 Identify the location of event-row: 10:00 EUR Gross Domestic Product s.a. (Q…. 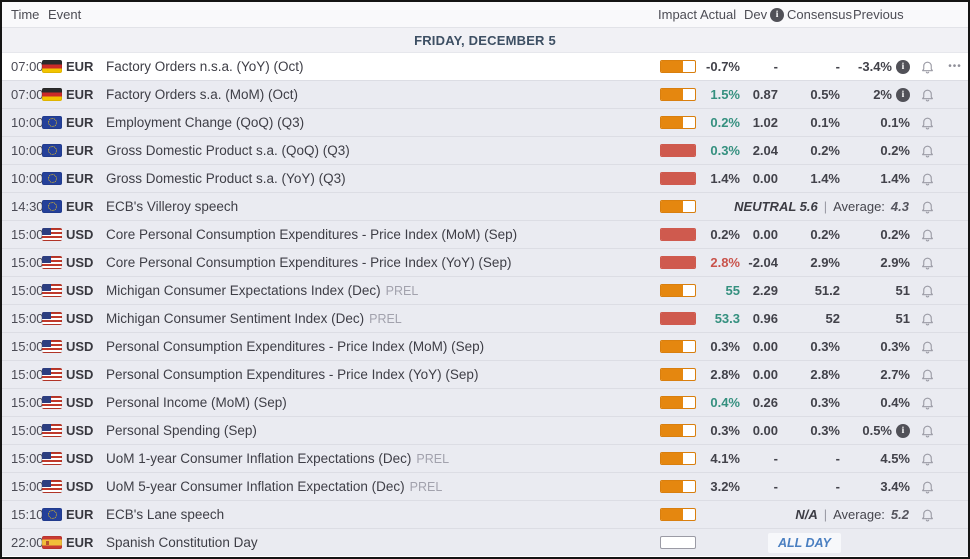
(485, 150).